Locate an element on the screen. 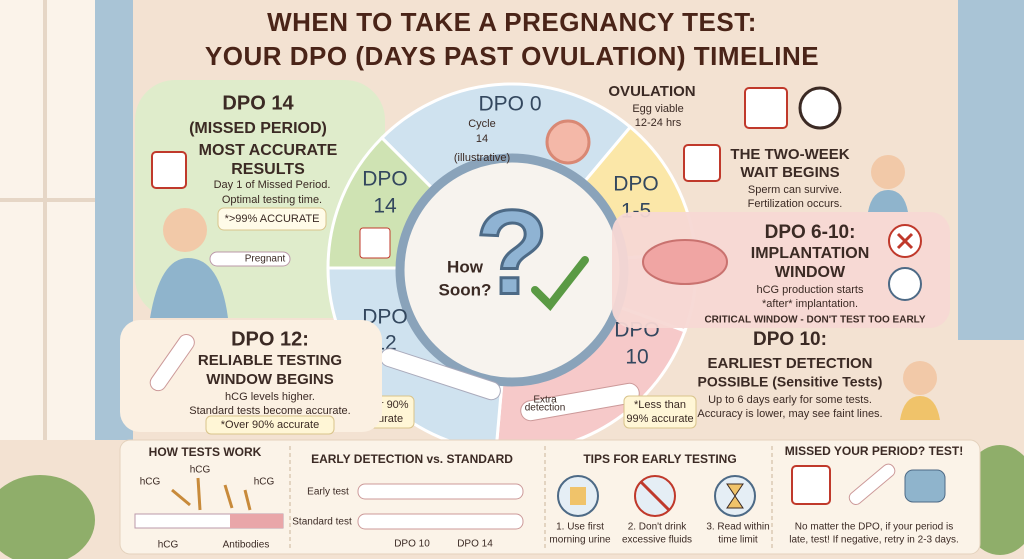 This screenshot has height=559, width=1024. panel-text: hCG production starts is located at coordinates (810, 290).